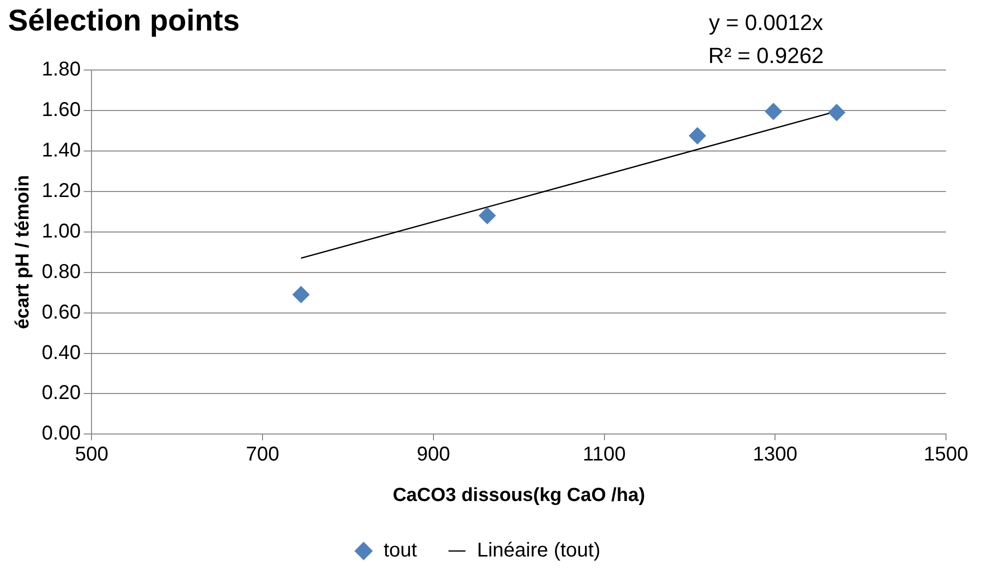  What do you see at coordinates (538, 551) in the screenshot?
I see `legend-label: Linéaire (tout)` at bounding box center [538, 551].